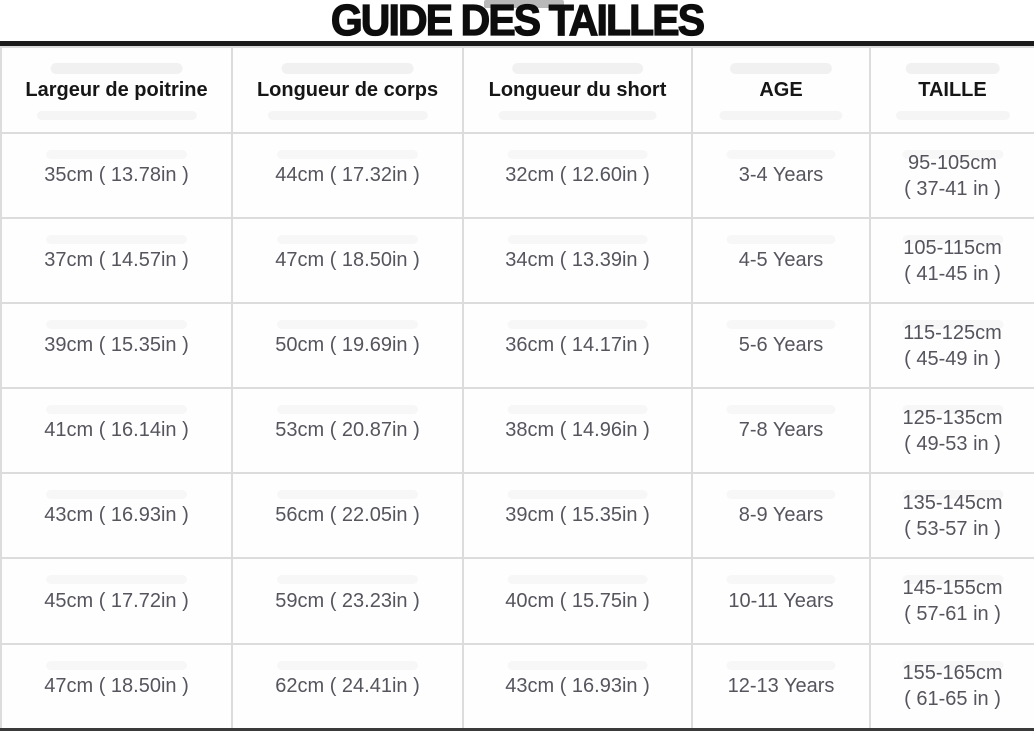 This screenshot has width=1034, height=731. What do you see at coordinates (951, 175) in the screenshot?
I see `cell-taille: 95-105cm ( 37-41 in )` at bounding box center [951, 175].